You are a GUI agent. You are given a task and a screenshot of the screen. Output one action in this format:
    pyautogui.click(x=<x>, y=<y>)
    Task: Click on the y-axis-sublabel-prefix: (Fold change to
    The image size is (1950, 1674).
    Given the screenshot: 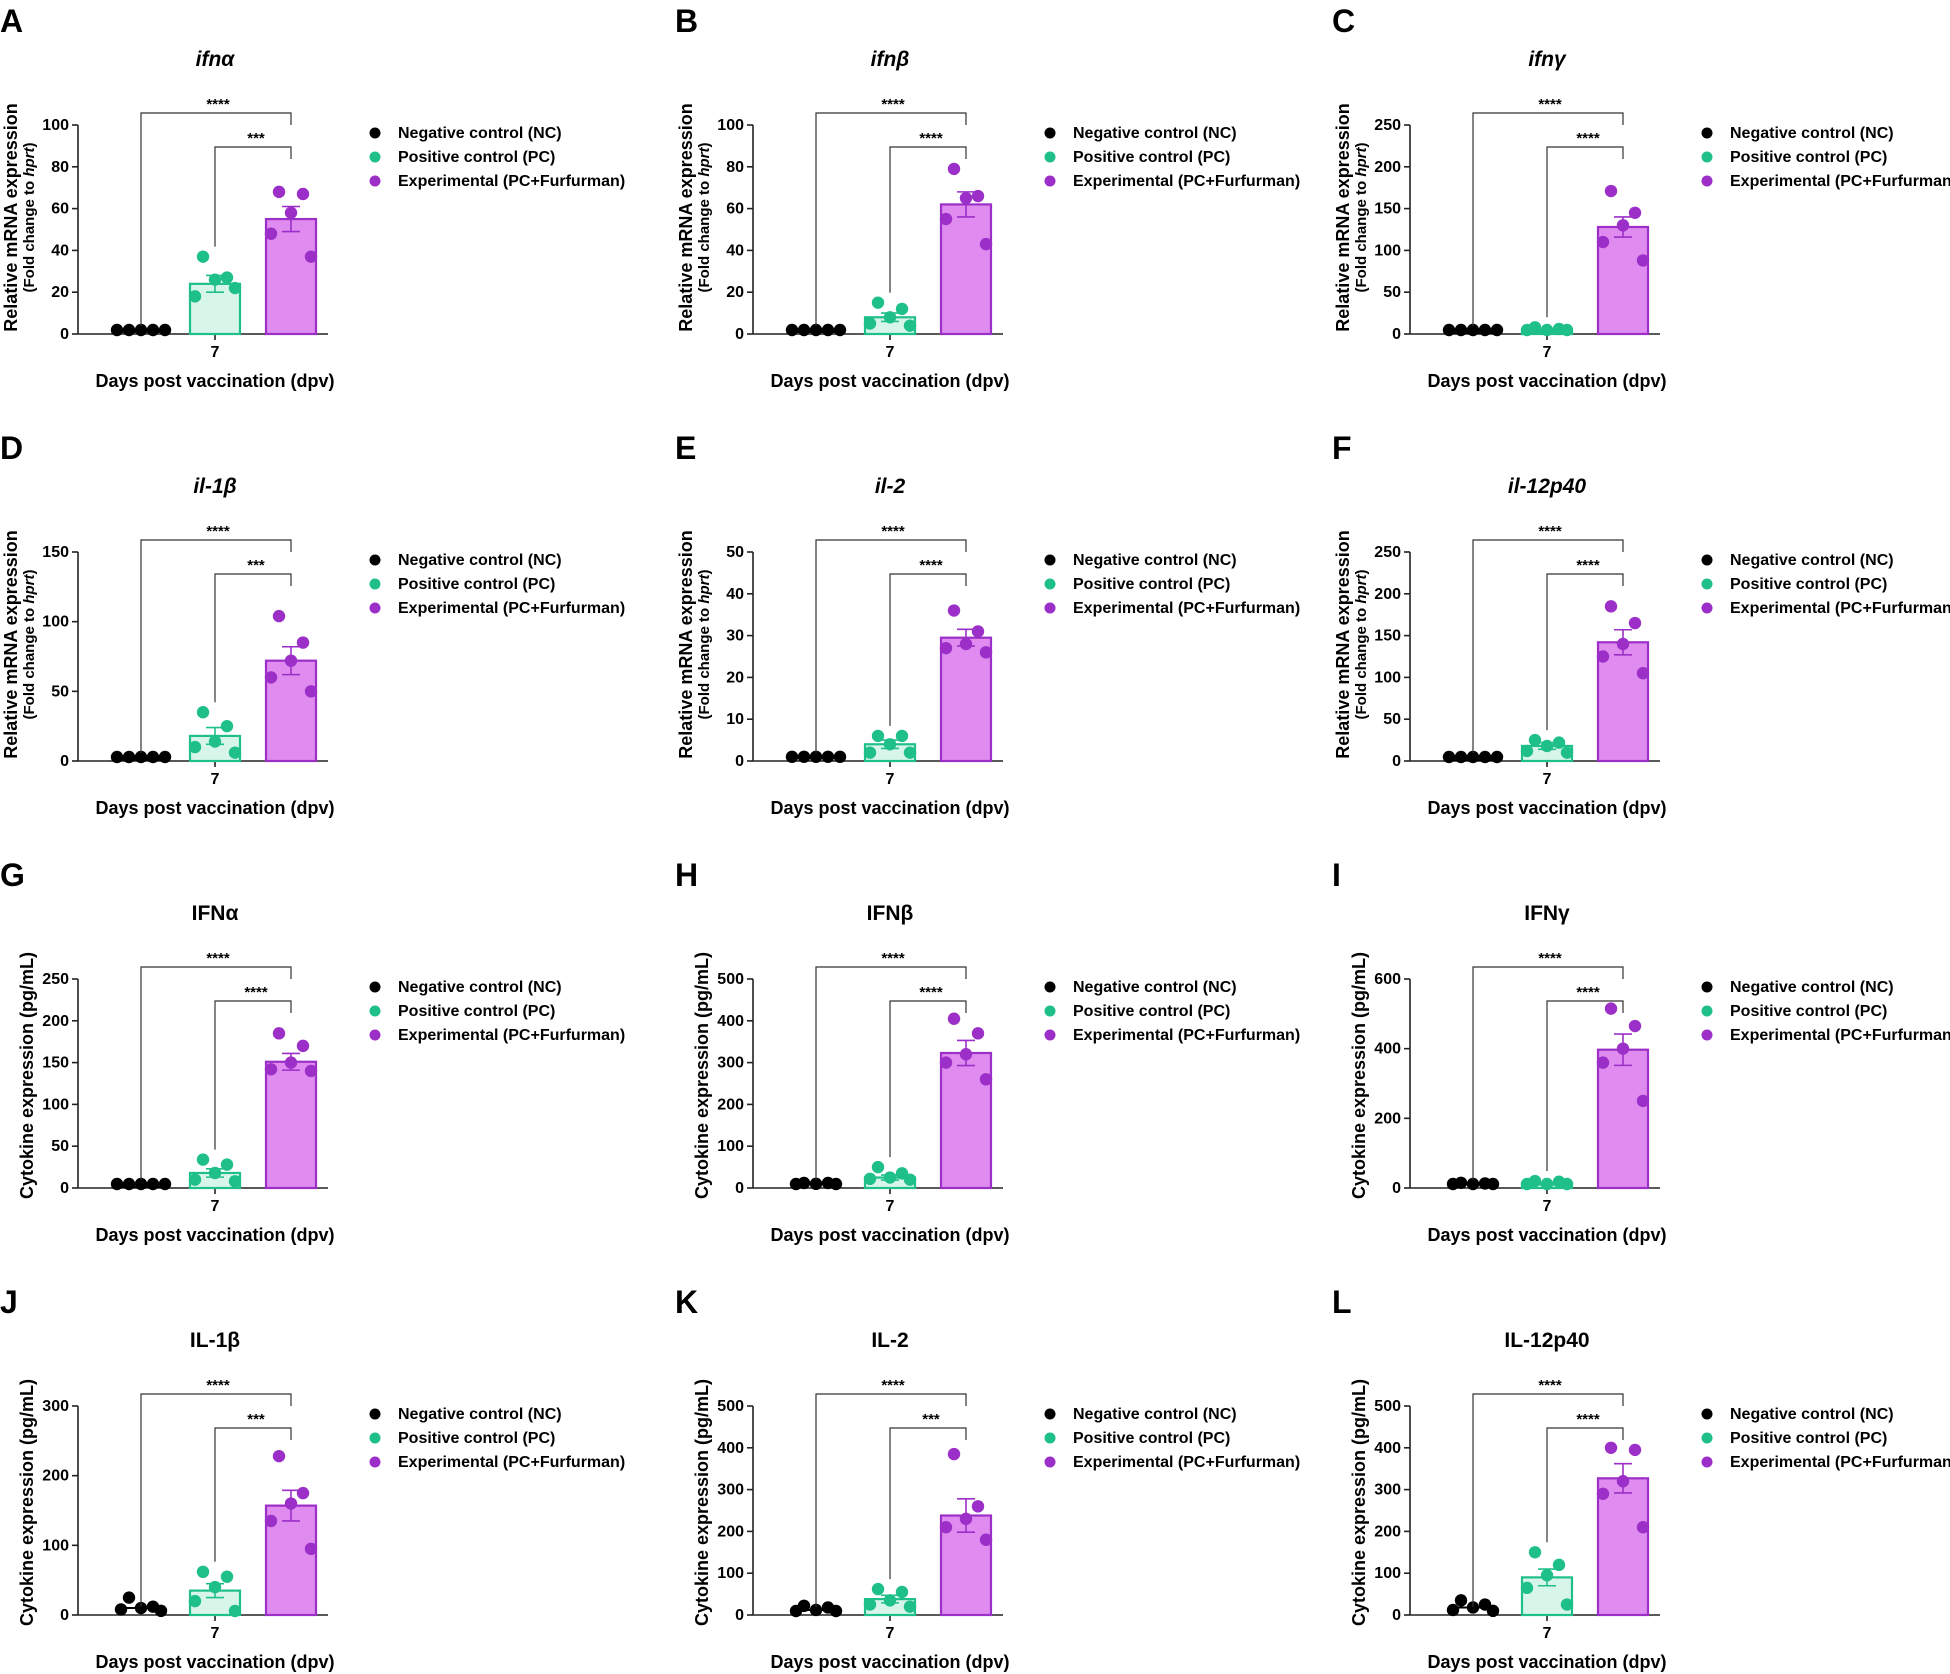 What is the action you would take?
    pyautogui.click(x=704, y=662)
    